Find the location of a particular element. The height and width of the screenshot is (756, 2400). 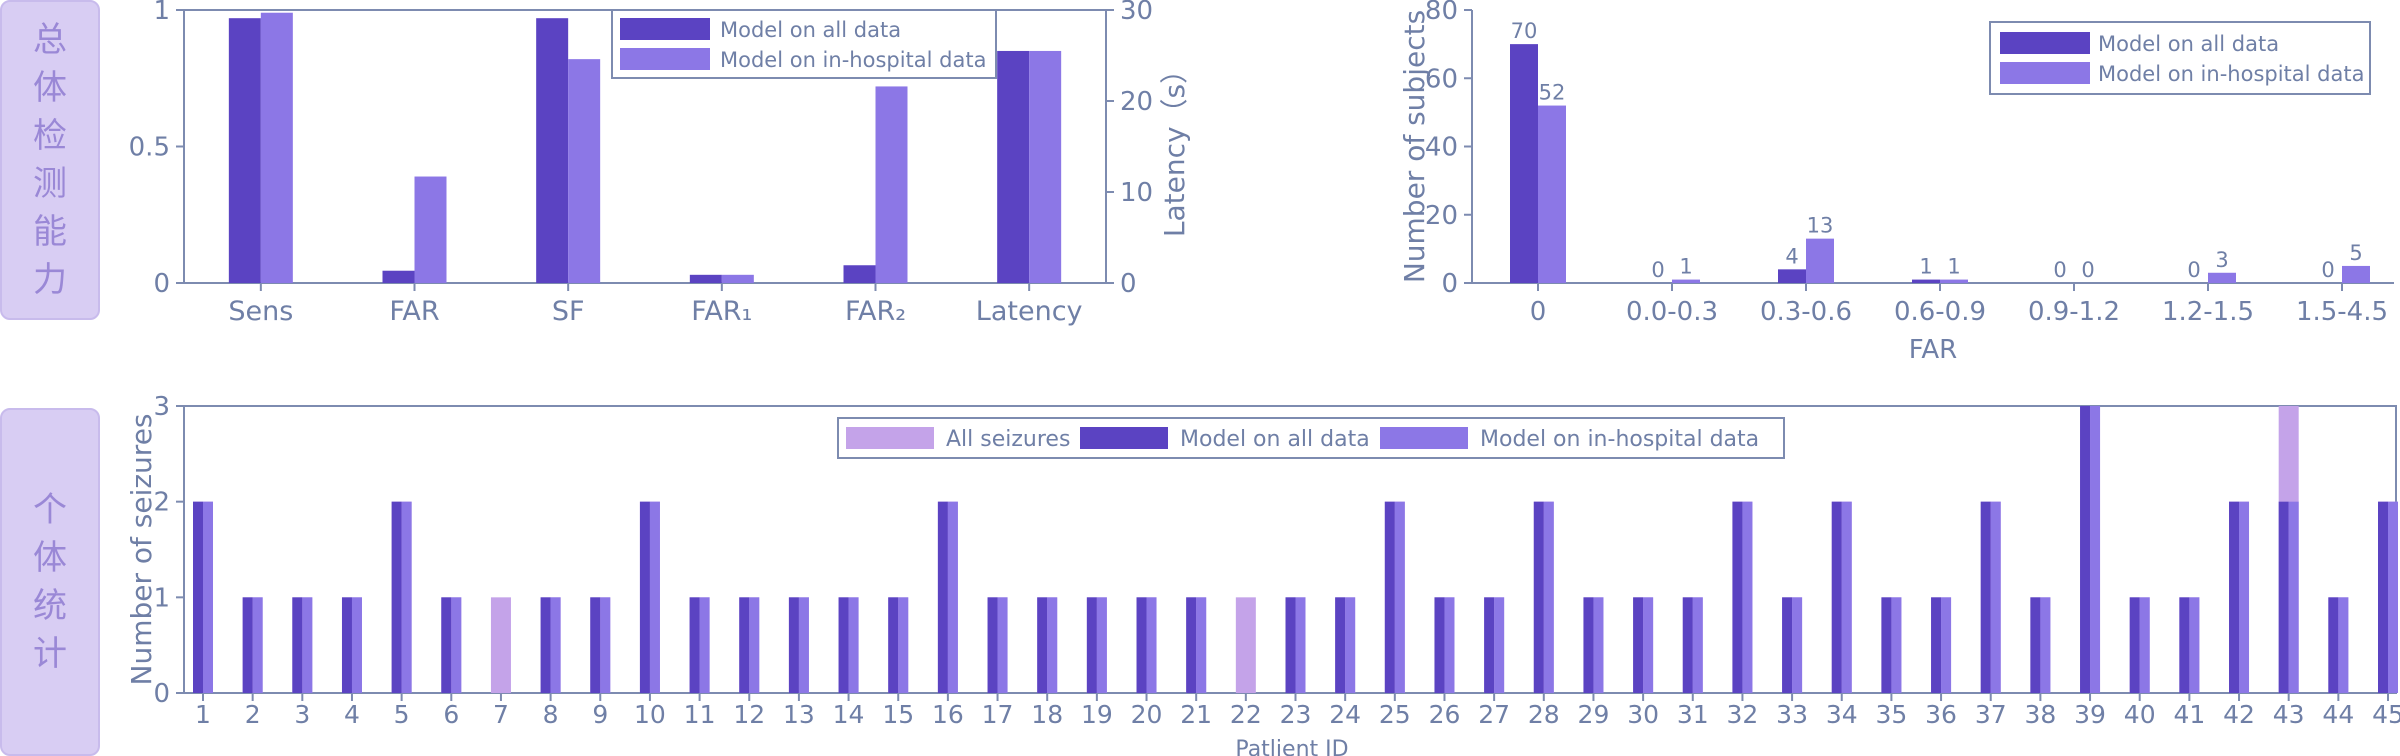

legend-box is located at coordinates (1311, 438).